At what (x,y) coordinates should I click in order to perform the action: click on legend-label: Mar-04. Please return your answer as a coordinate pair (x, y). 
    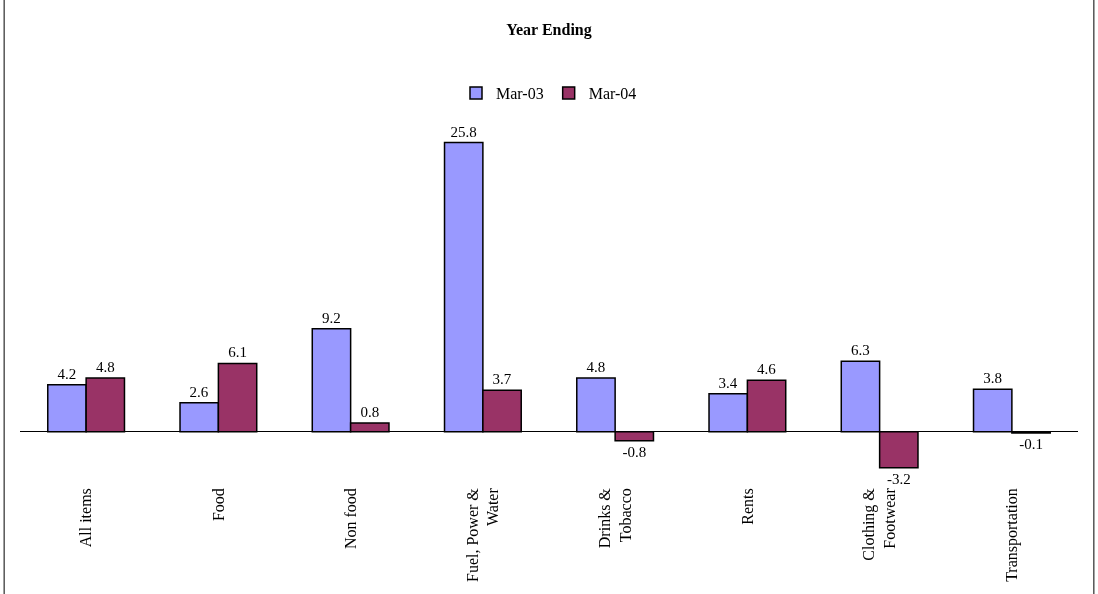
    Looking at the image, I should click on (612, 94).